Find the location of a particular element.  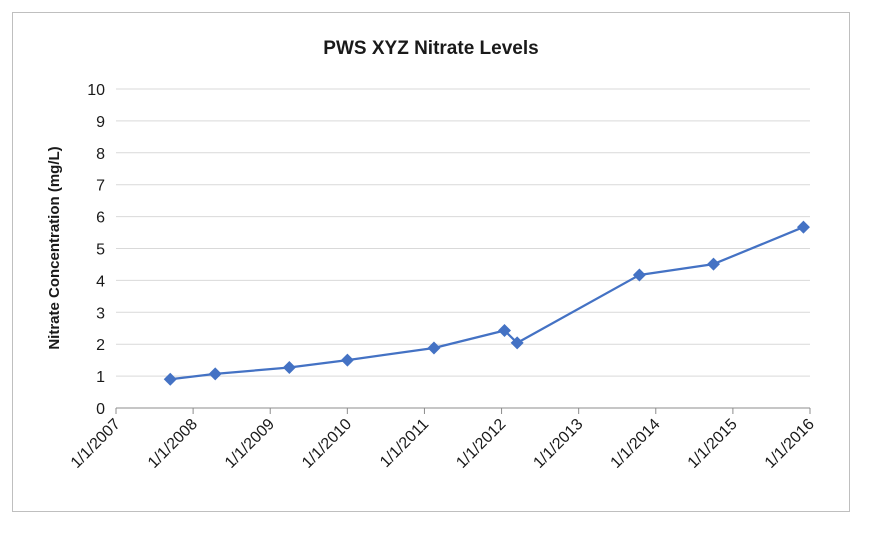

y-tick-label: 3 is located at coordinates (100, 313).